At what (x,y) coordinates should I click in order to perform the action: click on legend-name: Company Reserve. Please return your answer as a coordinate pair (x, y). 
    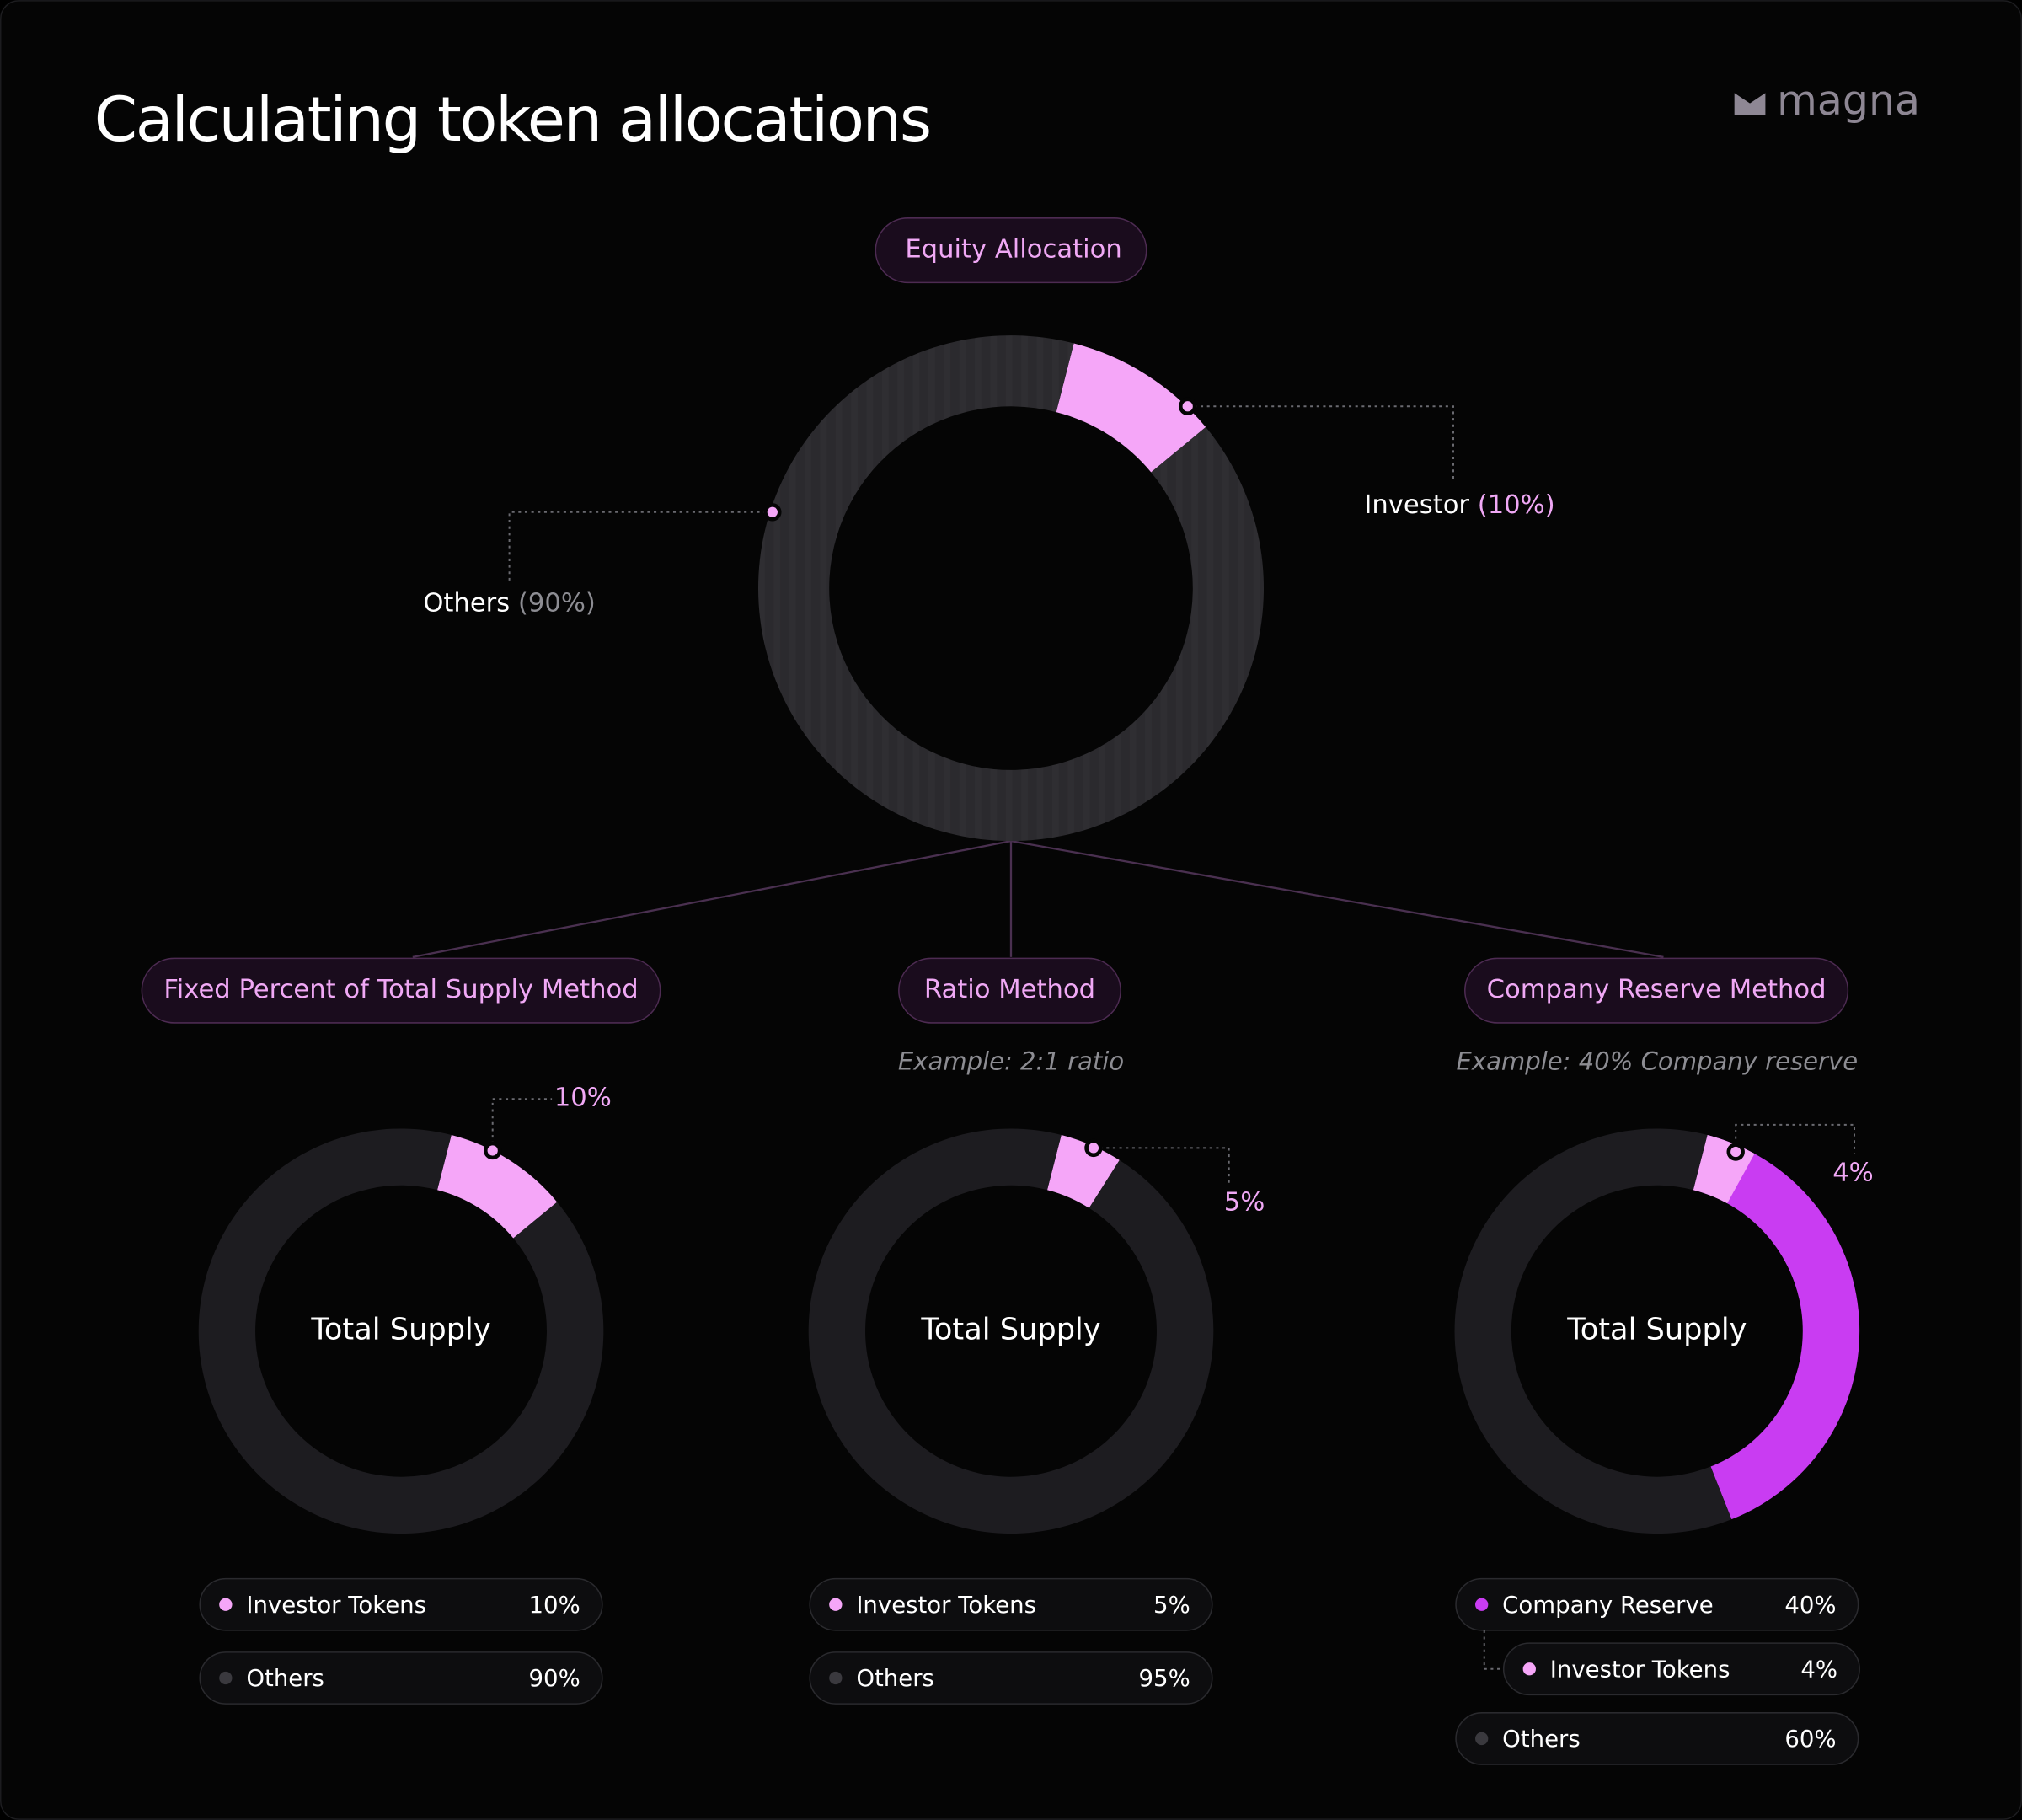
    Looking at the image, I should click on (1608, 1605).